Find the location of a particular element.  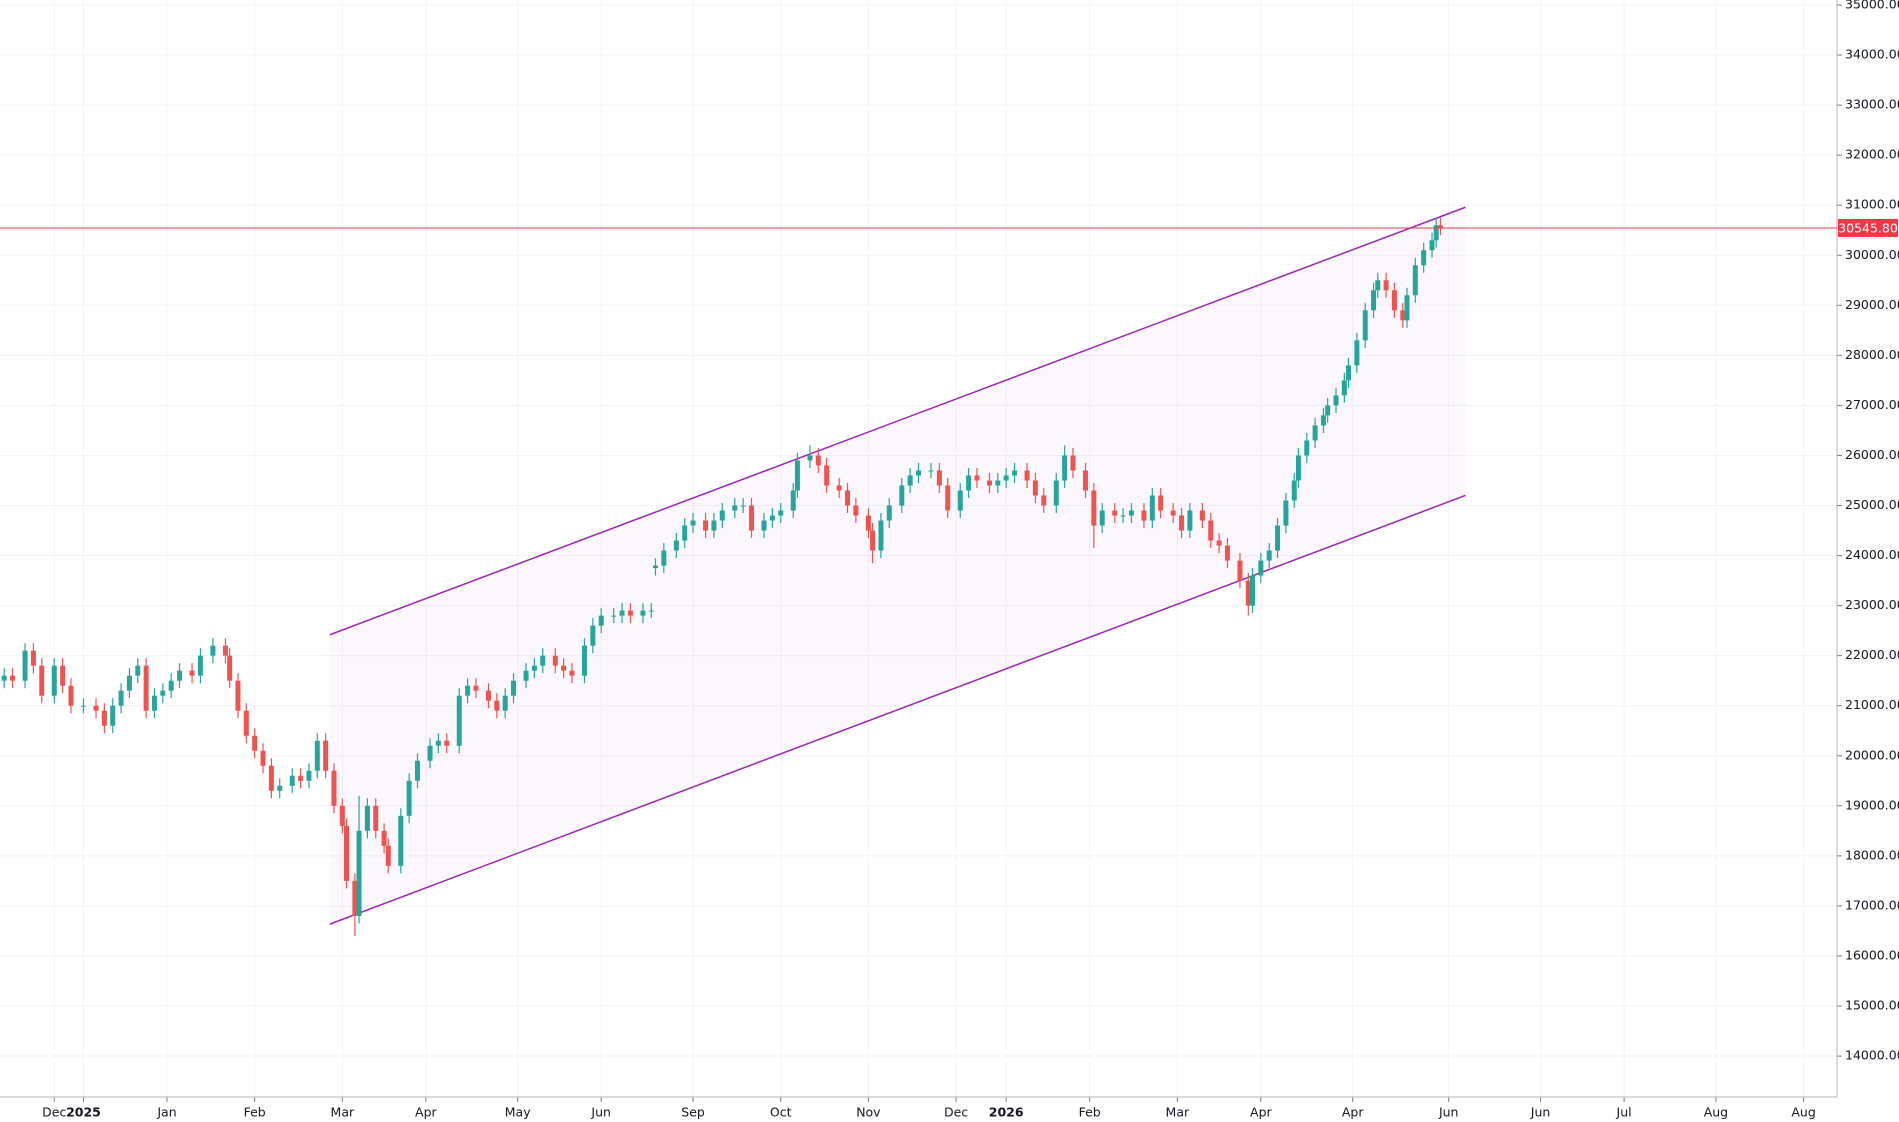

y-tick-label: 22000.00 is located at coordinates (1872, 654).